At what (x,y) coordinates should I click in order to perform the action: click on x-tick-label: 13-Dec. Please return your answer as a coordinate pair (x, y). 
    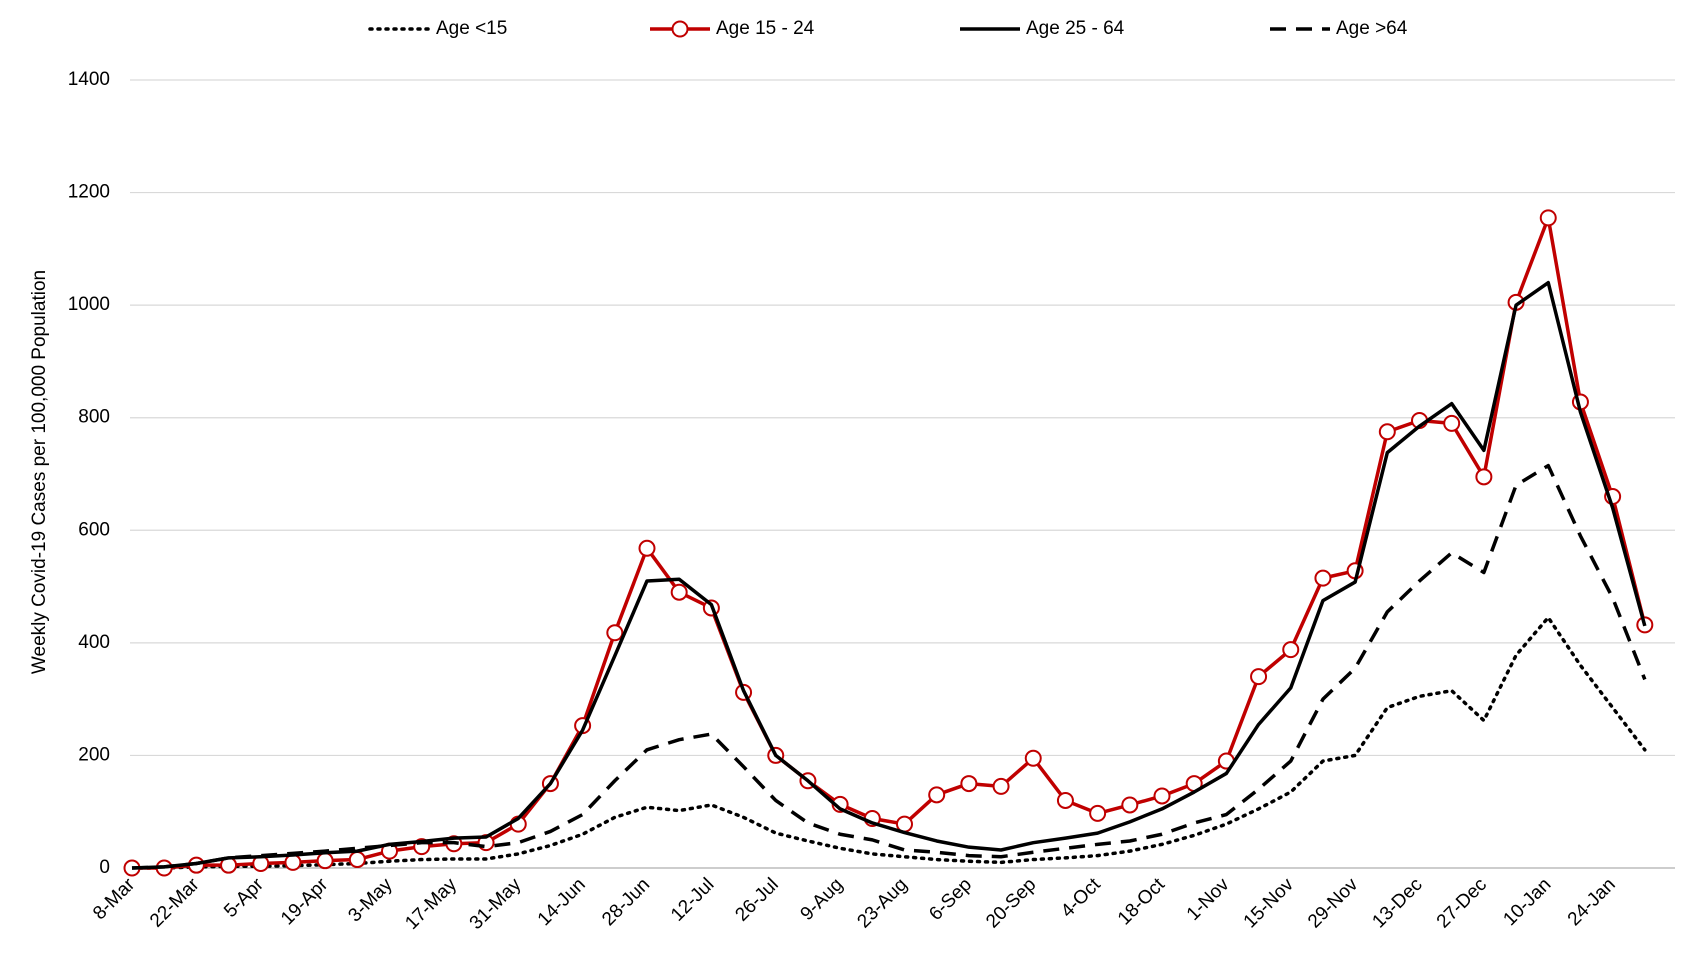
    Looking at the image, I should click on (1397, 903).